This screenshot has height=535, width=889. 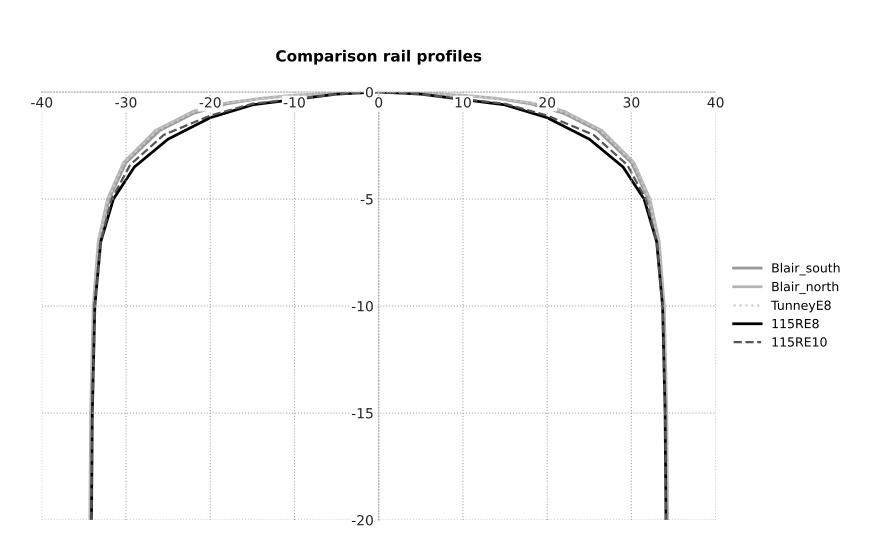 What do you see at coordinates (801, 306) in the screenshot?
I see `legend-label: TunneyE8` at bounding box center [801, 306].